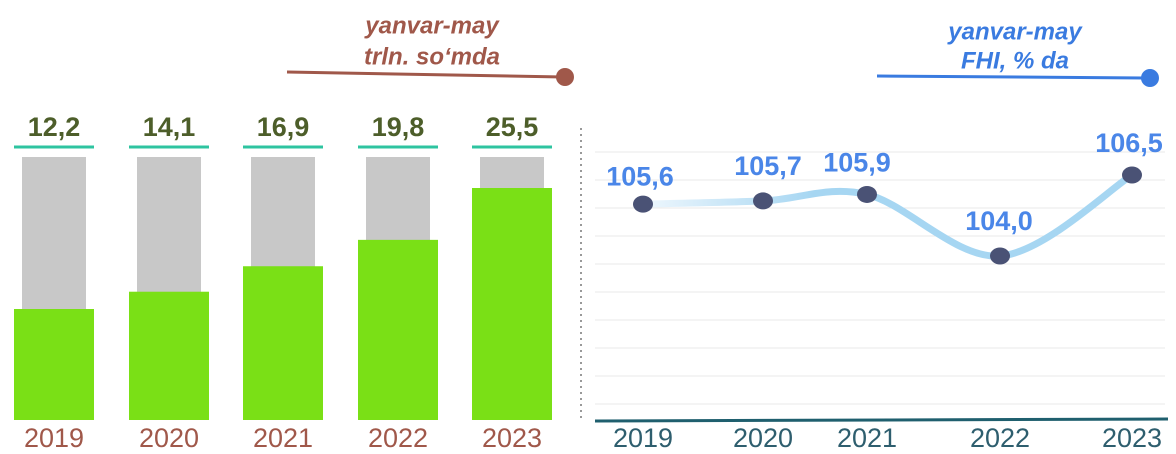  Describe the element at coordinates (512, 127) in the screenshot. I see `data-label: 25,5` at that location.